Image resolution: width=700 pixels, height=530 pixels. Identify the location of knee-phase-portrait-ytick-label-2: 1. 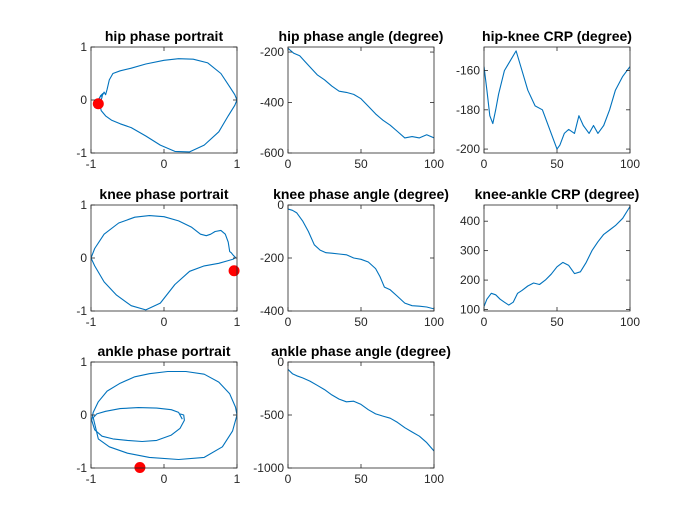
(83, 205).